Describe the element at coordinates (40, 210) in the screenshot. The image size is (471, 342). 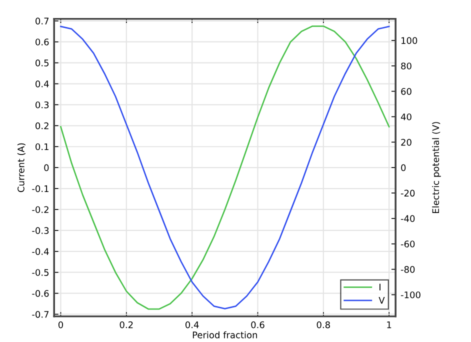
I see `y-tick-label: -0.2` at that location.